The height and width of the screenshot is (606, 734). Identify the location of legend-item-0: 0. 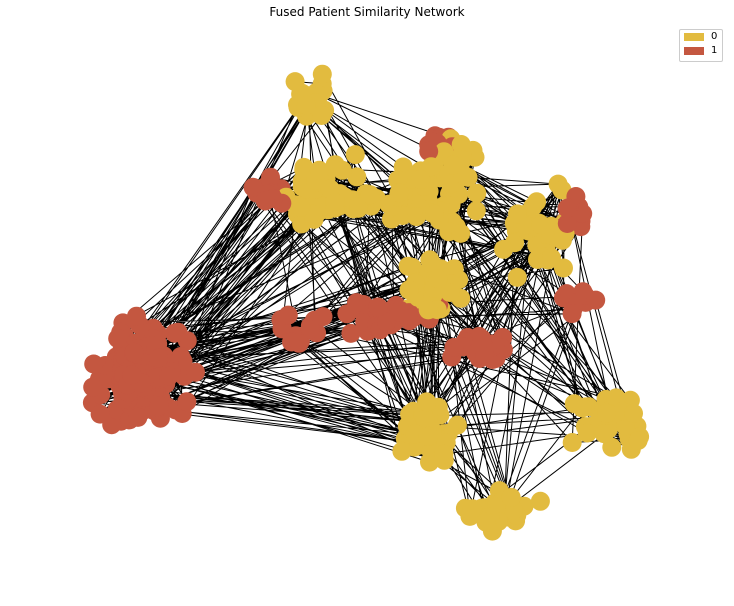
(701, 37).